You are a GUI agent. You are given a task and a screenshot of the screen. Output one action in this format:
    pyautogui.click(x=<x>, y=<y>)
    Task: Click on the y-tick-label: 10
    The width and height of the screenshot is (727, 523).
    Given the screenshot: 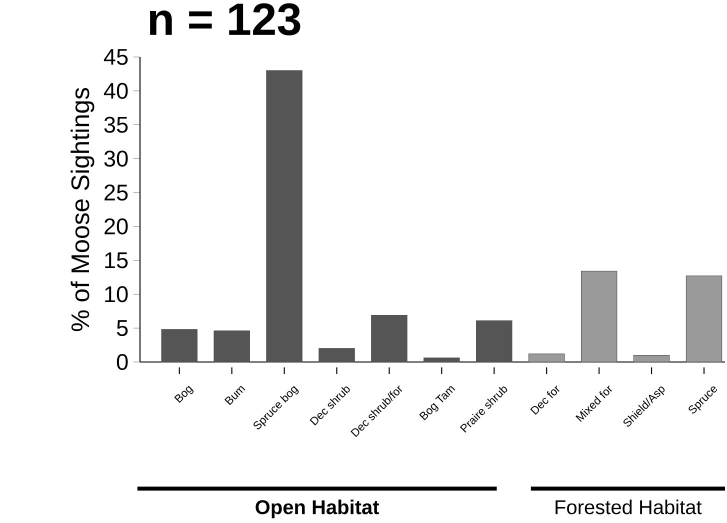 What is the action you would take?
    pyautogui.click(x=116, y=294)
    